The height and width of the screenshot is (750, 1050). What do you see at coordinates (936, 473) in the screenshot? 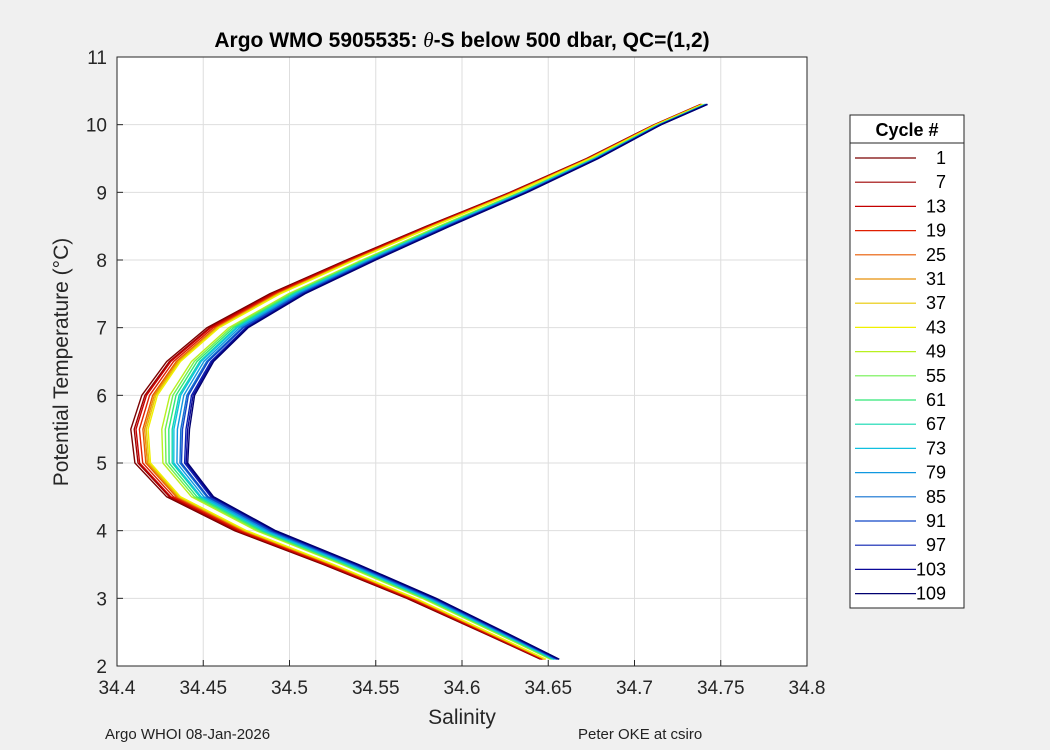
I see `legend-label: 79` at bounding box center [936, 473].